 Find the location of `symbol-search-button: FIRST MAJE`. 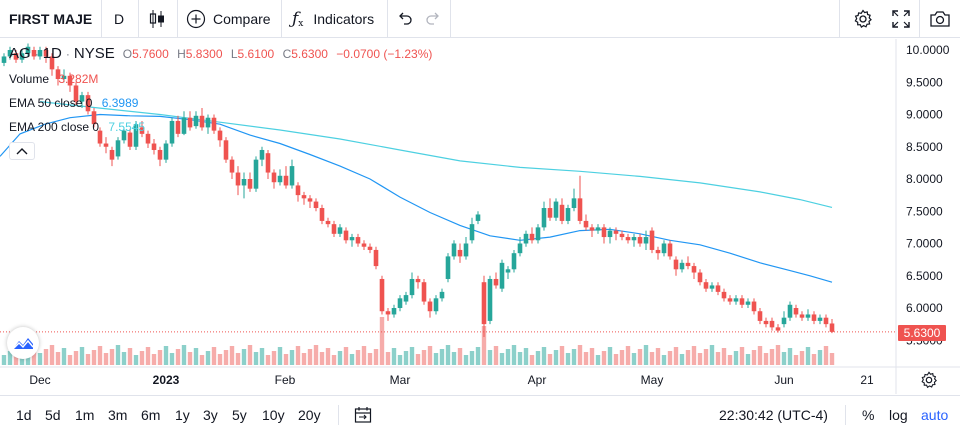

symbol-search-button: FIRST MAJE is located at coordinates (51, 19).